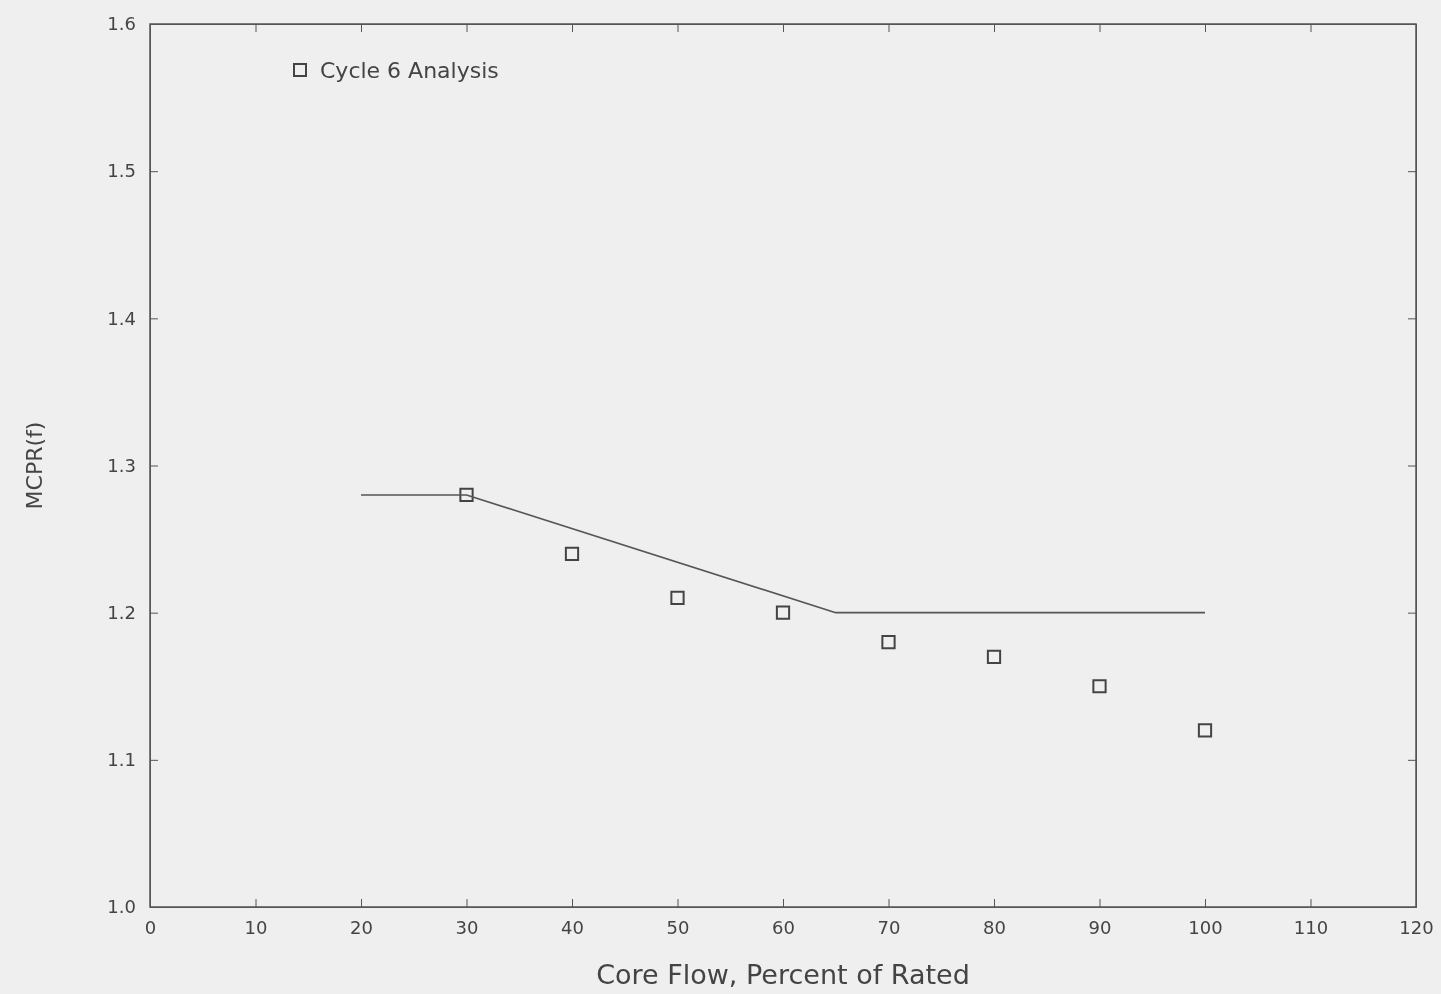 This screenshot has width=1441, height=994. Describe the element at coordinates (121, 760) in the screenshot. I see `y-tick-label: 1.1` at that location.